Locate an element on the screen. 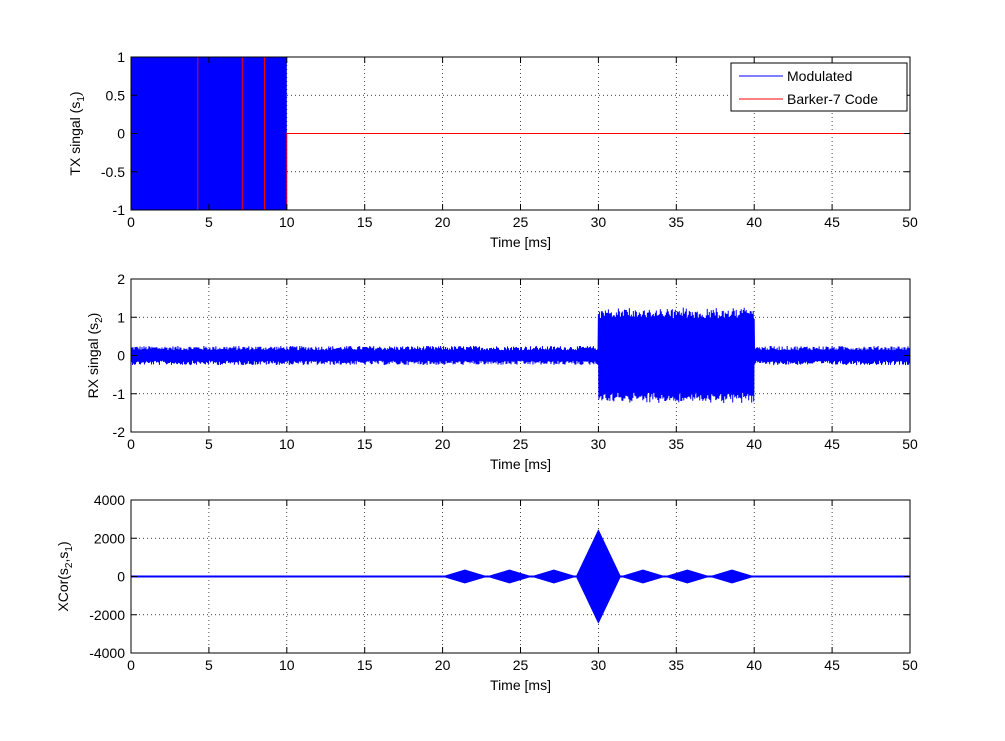  y-tick-label: 4000 is located at coordinates (109, 500).